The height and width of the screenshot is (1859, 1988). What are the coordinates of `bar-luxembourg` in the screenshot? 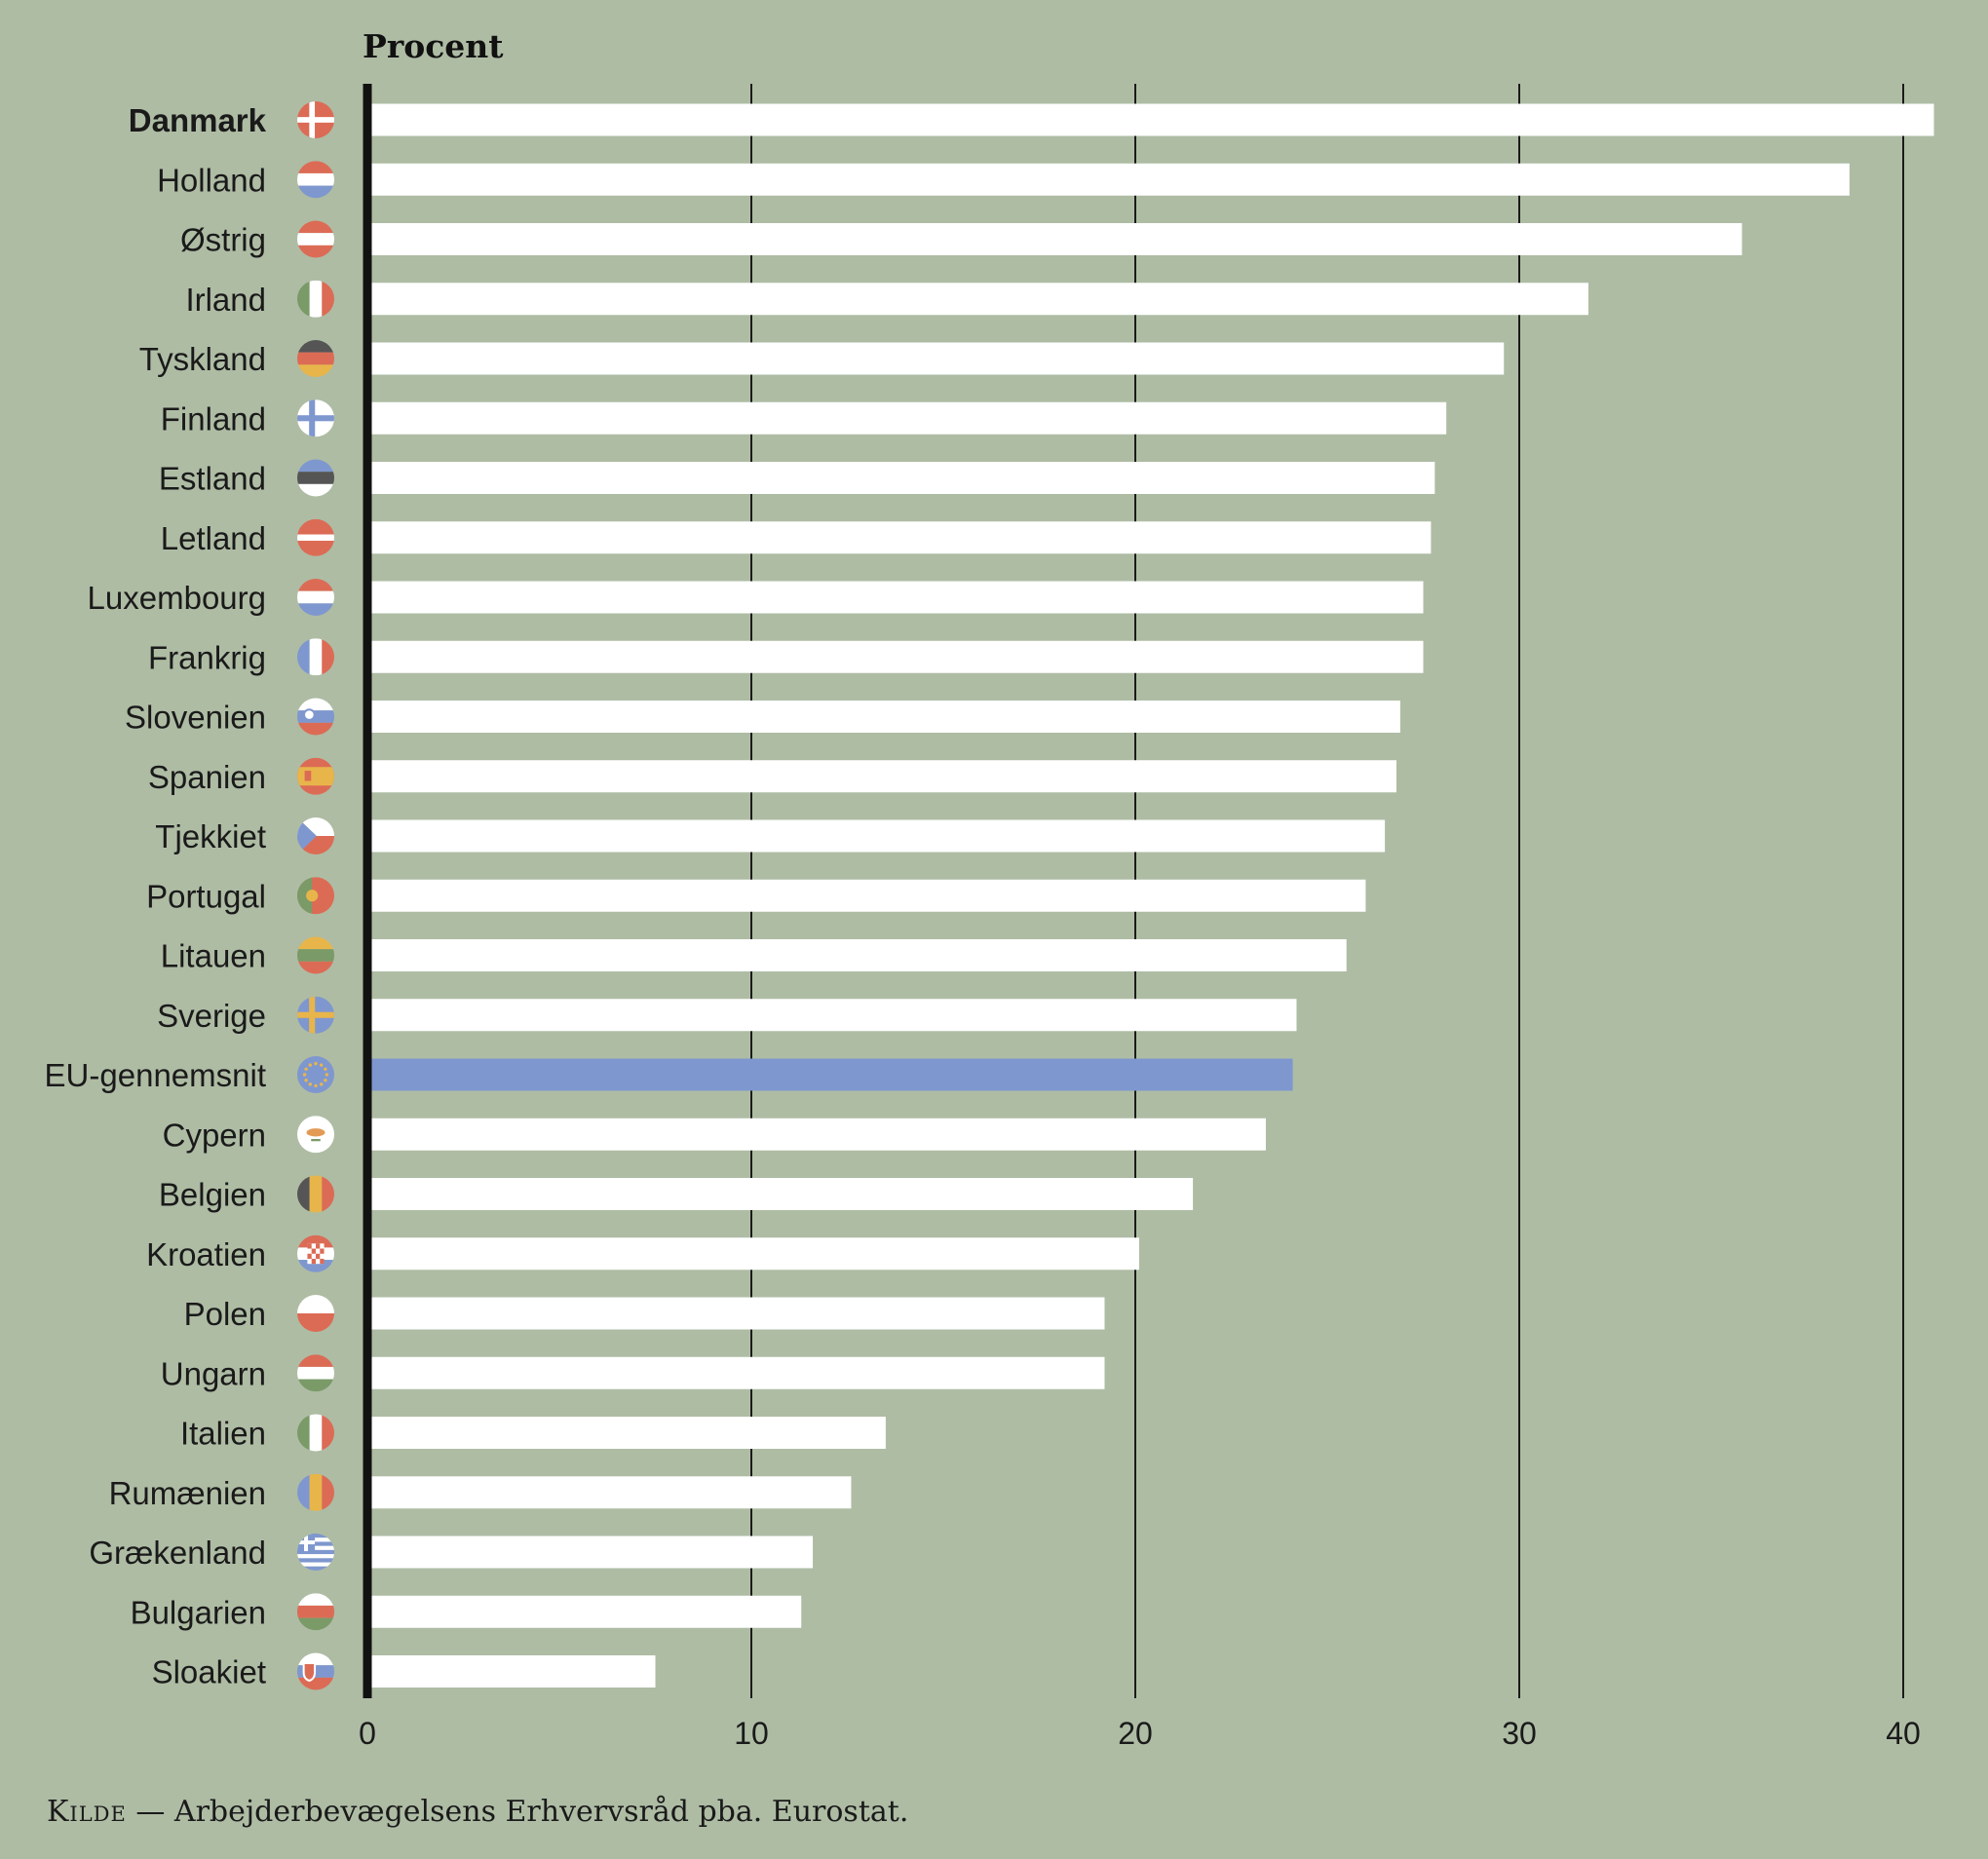 It's located at (896, 597).